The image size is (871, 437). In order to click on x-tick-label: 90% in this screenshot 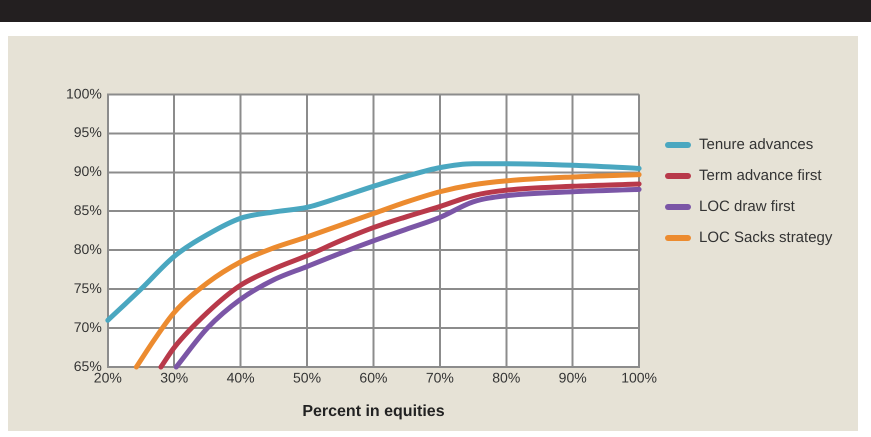, I will do `click(572, 377)`.